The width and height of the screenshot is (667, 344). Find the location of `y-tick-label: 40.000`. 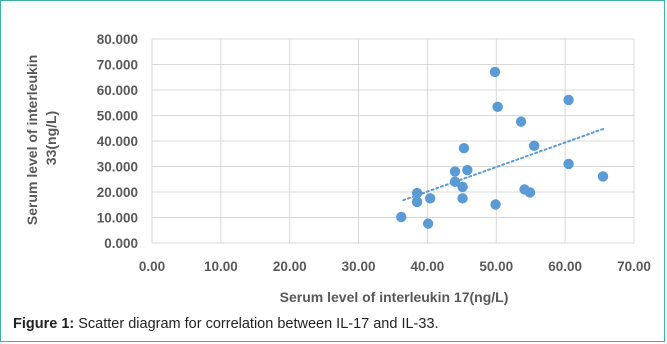

y-tick-label: 40.000 is located at coordinates (117, 141).